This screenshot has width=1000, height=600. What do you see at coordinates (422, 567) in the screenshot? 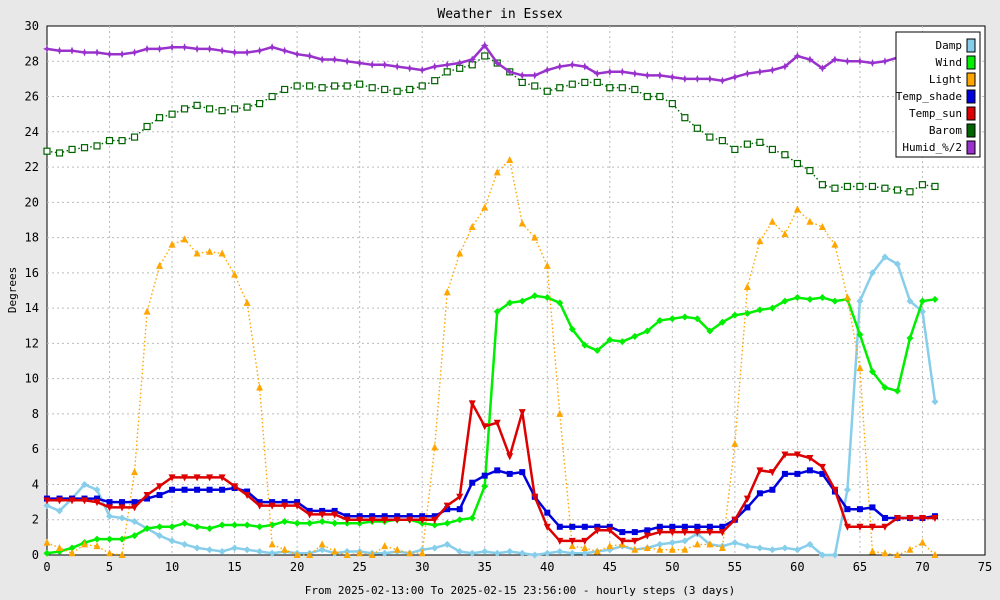
I see `x-tick-label: 30` at bounding box center [422, 567].